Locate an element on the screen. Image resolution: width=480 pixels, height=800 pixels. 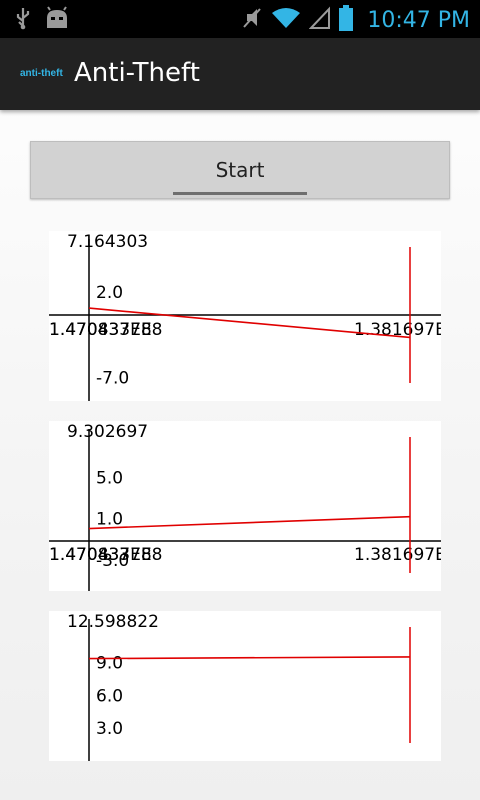
start-button-label: Start is located at coordinates (240, 170).